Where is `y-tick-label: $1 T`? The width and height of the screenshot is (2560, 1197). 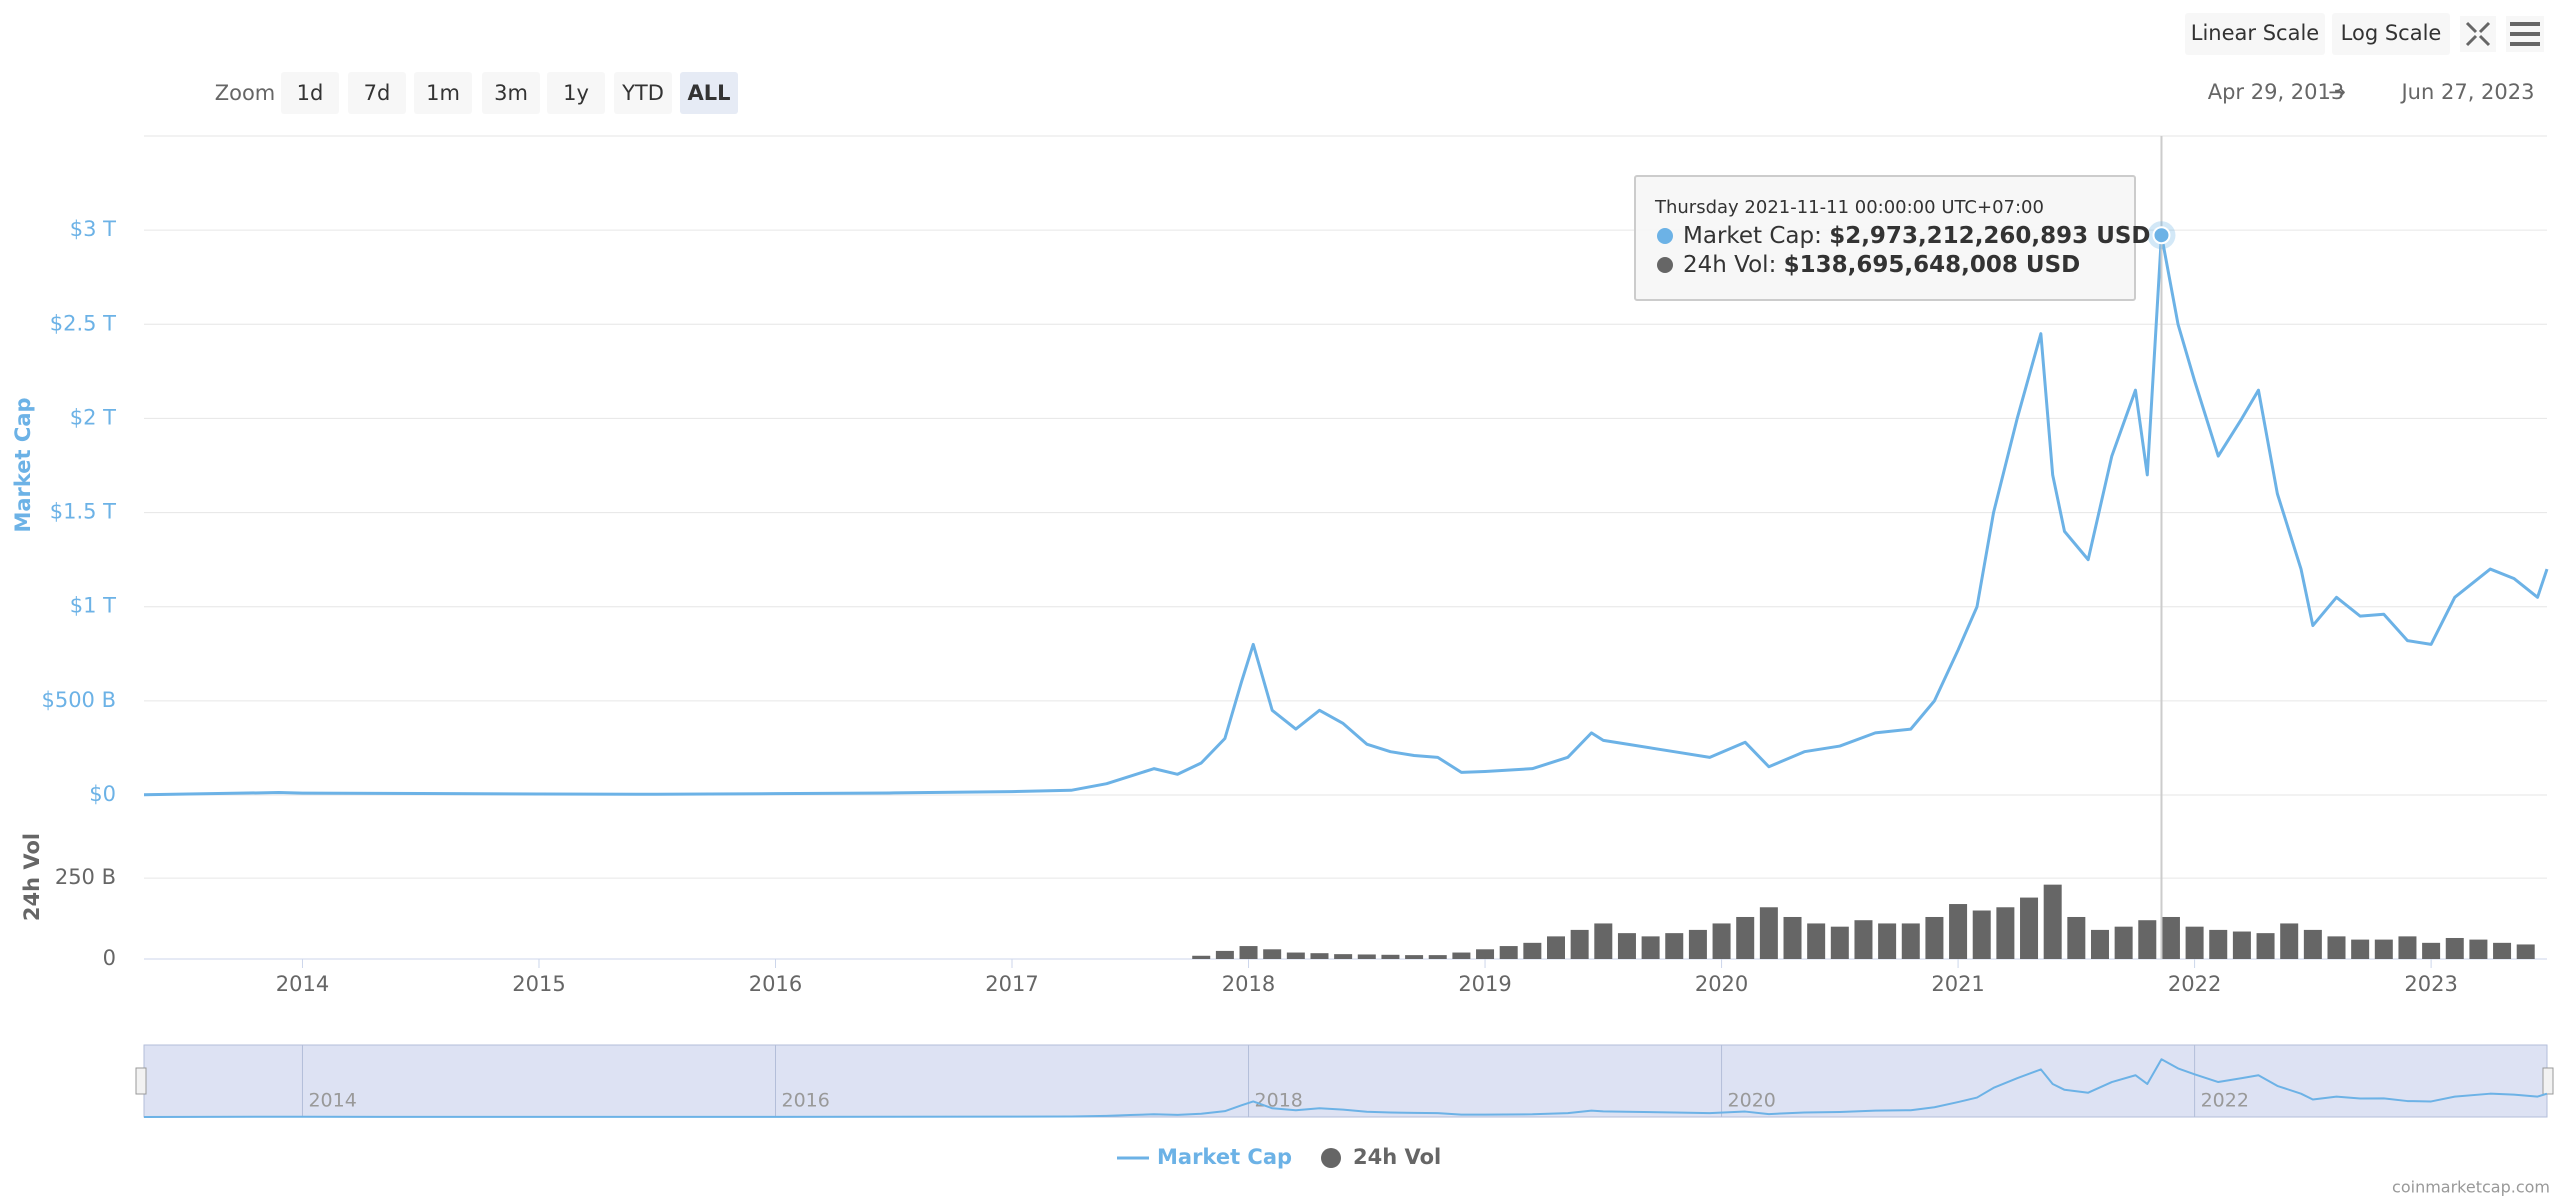 y-tick-label: $1 T is located at coordinates (93, 606).